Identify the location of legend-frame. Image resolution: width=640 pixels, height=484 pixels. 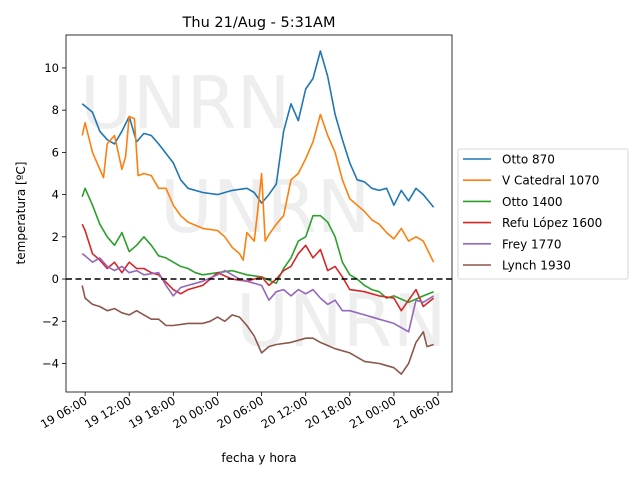
(543, 214).